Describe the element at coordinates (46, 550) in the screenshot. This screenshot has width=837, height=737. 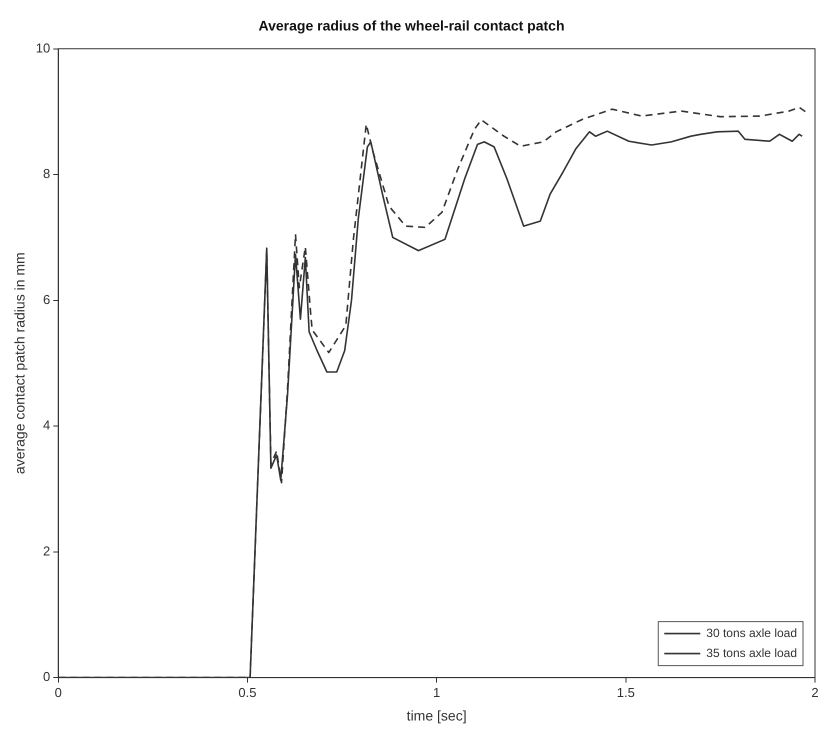
I see `y-tick-label: 2` at that location.